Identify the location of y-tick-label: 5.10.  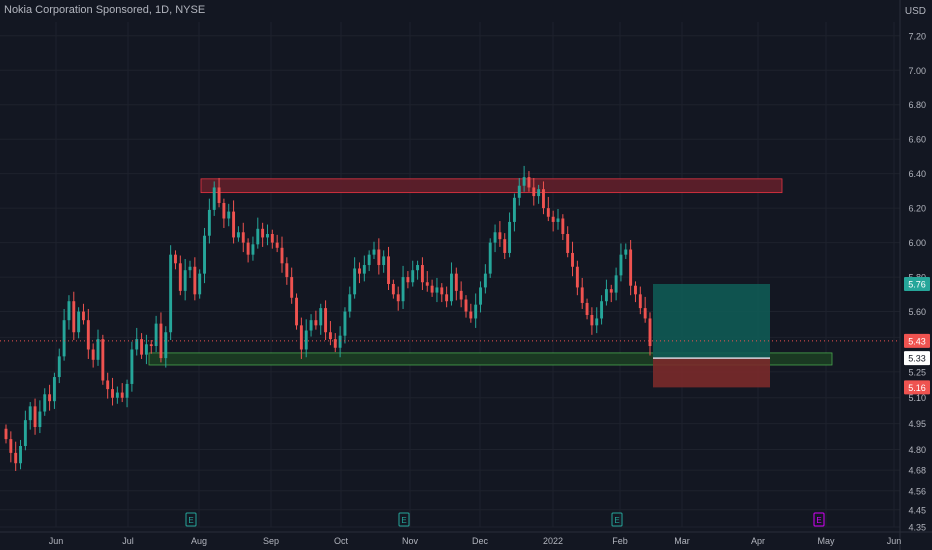
(917, 398).